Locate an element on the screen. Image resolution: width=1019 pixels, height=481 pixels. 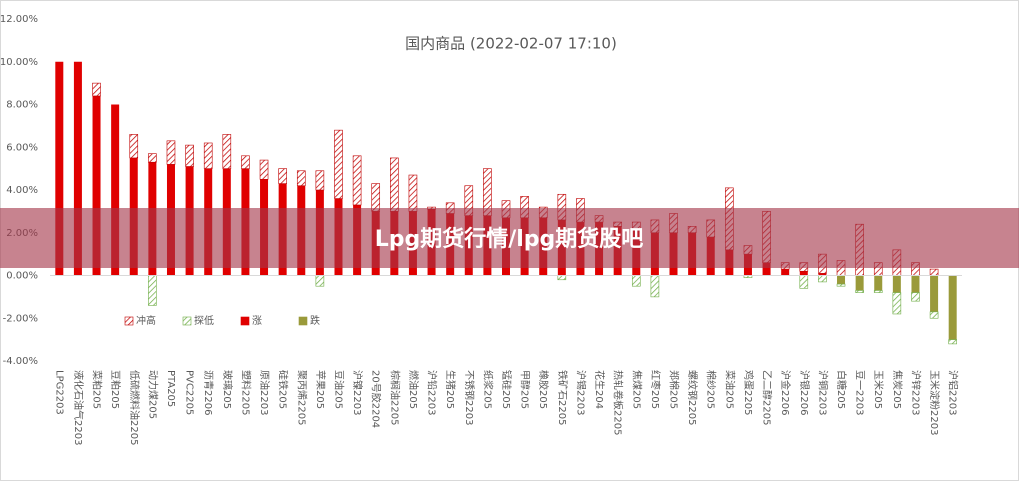
x-tick-label: 橡胶205 is located at coordinates (543, 389).